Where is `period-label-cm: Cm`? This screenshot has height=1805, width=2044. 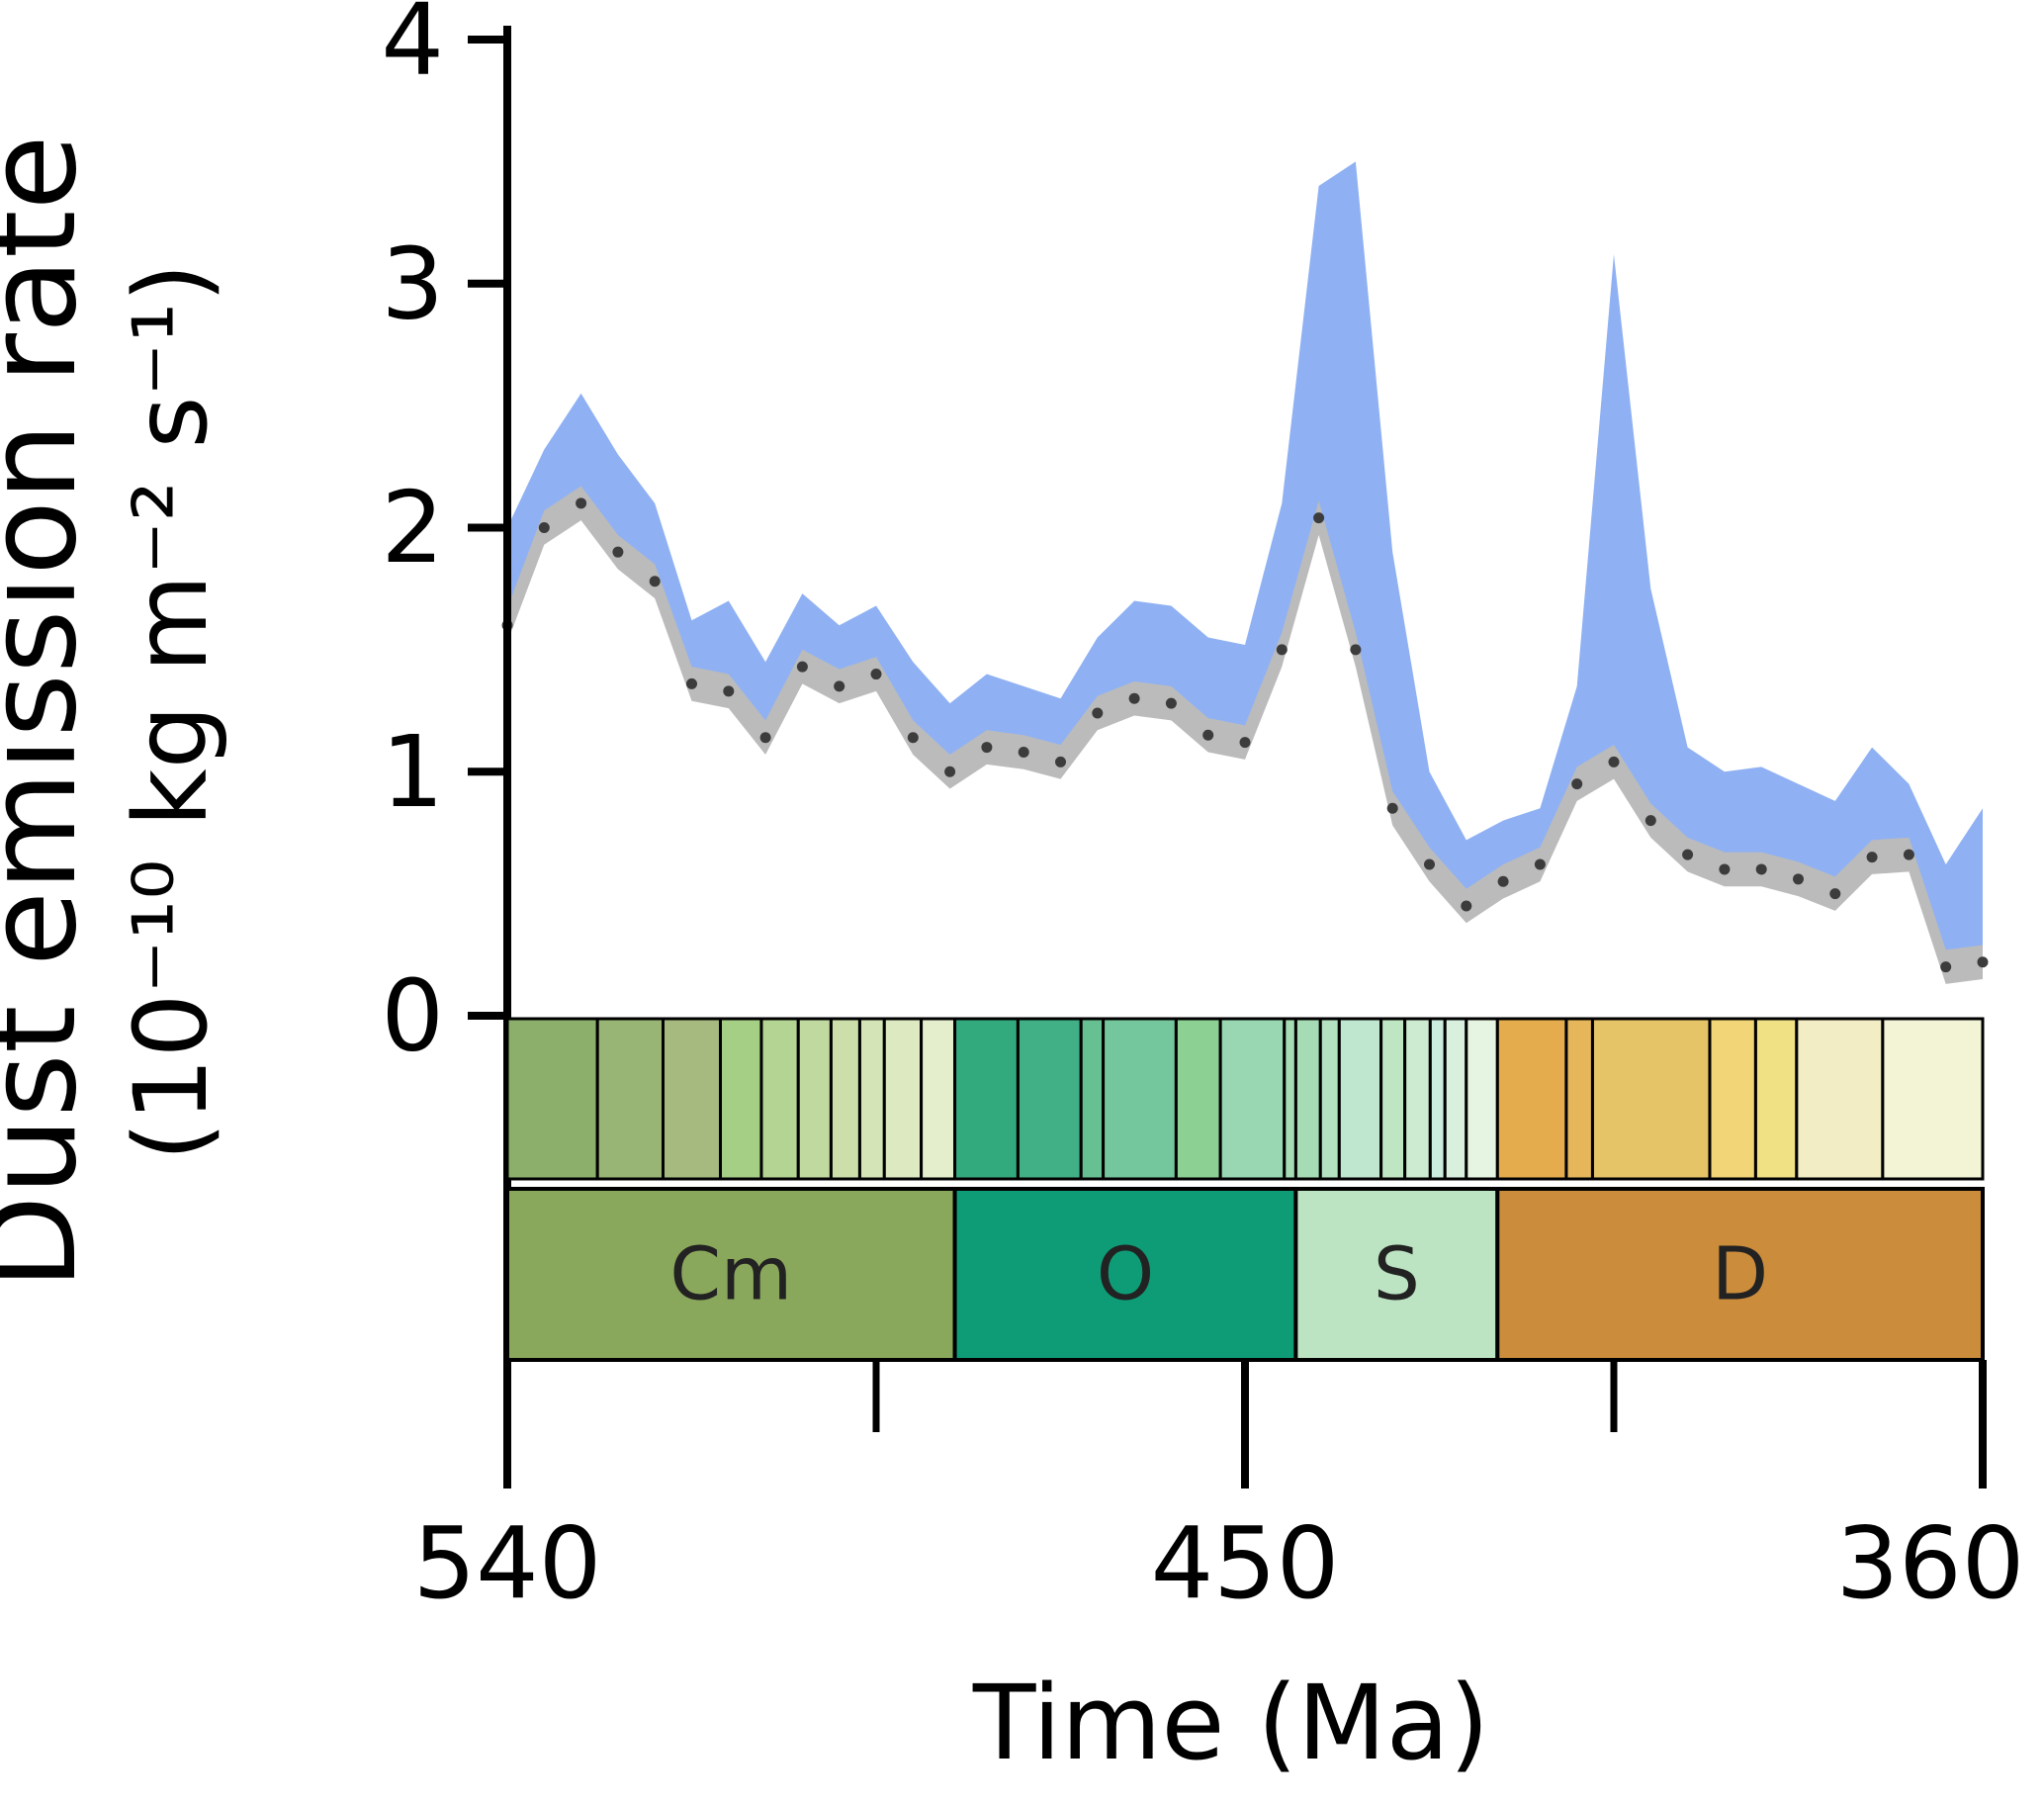 period-label-cm: Cm is located at coordinates (730, 1274).